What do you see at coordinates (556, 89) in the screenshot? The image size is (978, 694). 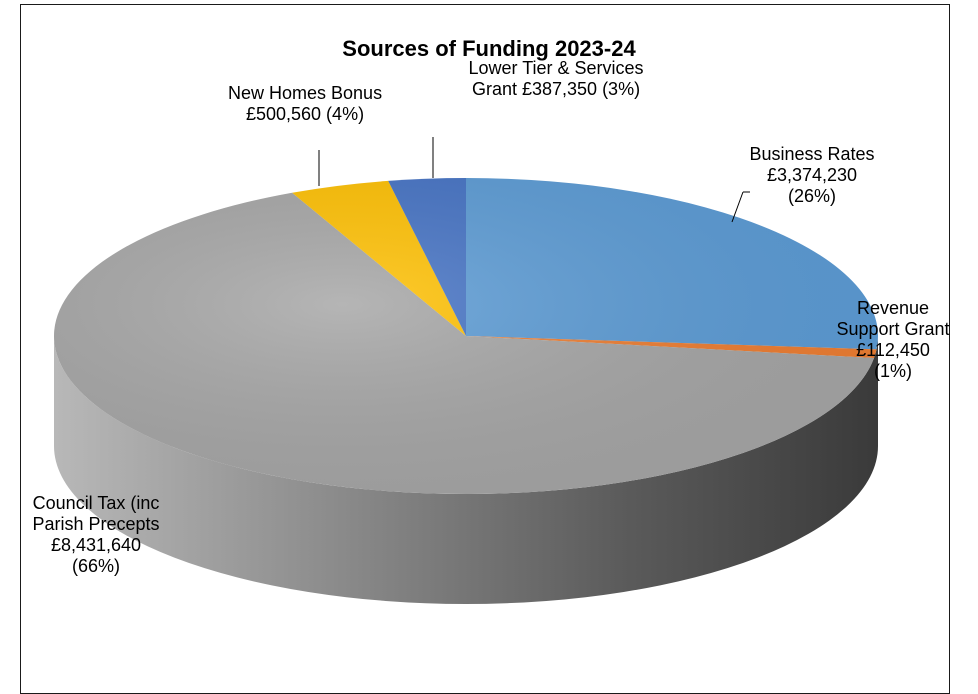 I see `slice-label-line: Grant £387,350 (3%)` at bounding box center [556, 89].